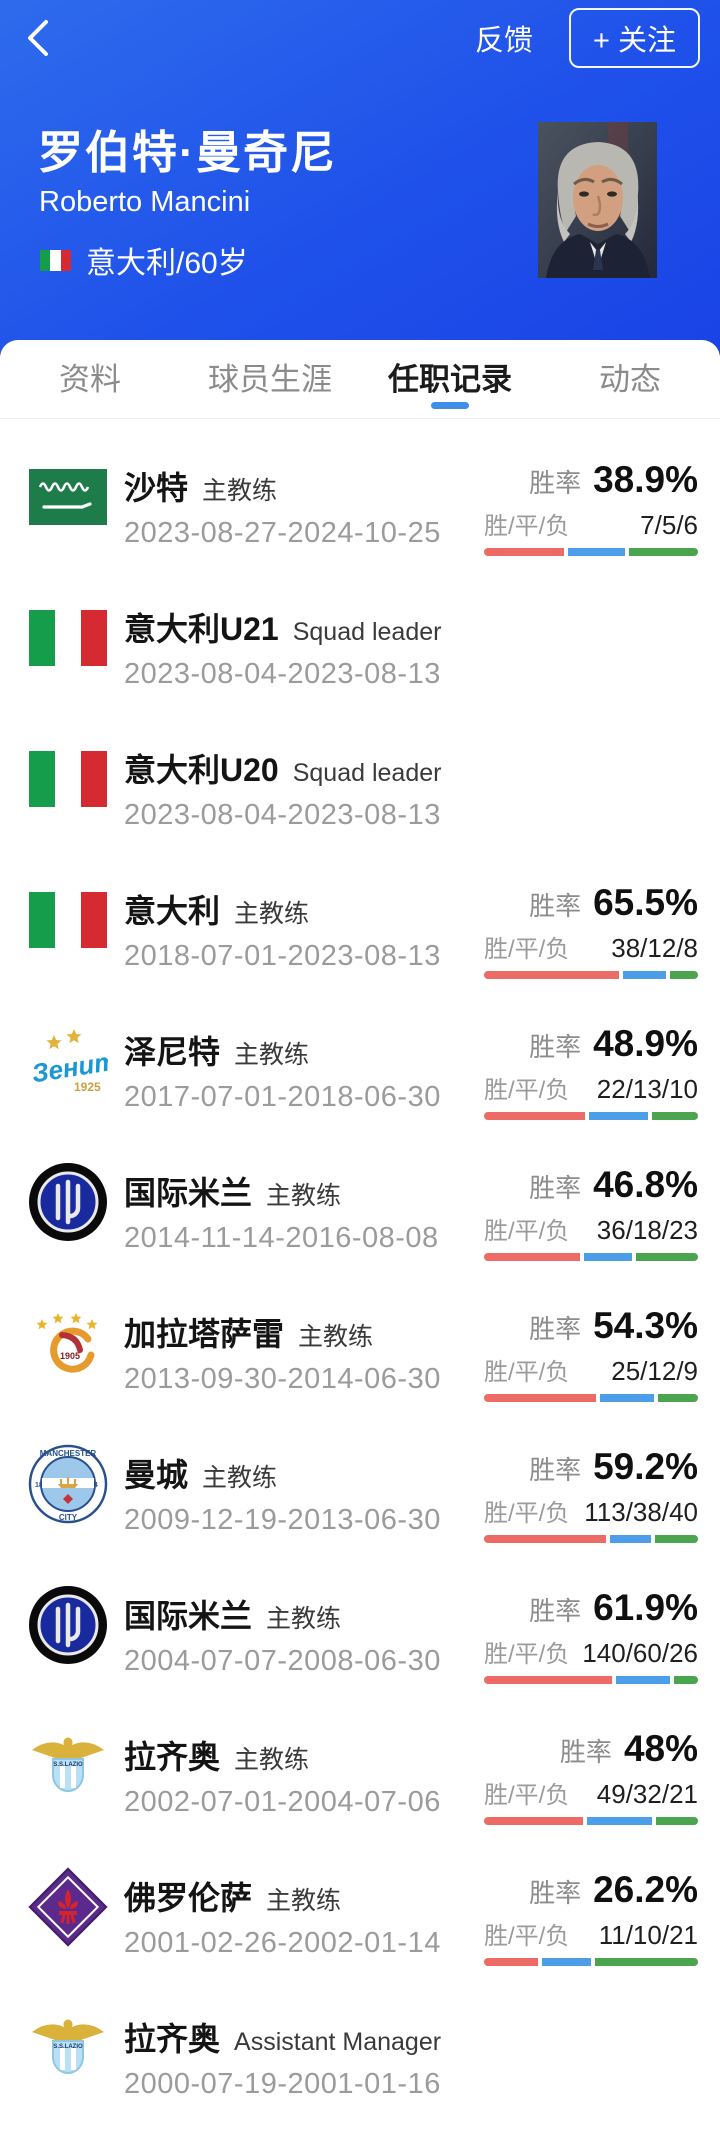 This screenshot has height=2131, width=720. Describe the element at coordinates (201, 770) in the screenshot. I see `team-name: 意大利U20` at that location.